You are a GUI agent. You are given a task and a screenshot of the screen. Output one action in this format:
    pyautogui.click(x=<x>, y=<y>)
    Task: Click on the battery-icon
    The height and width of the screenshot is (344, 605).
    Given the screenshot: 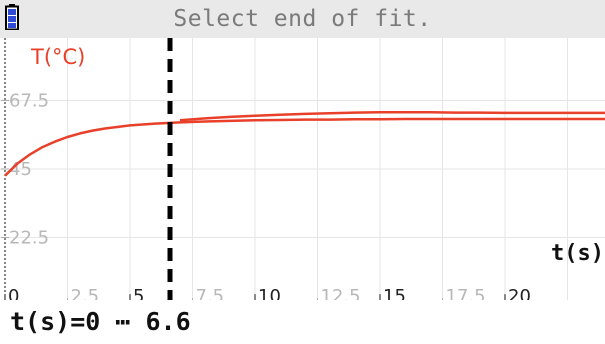 What is the action you would take?
    pyautogui.click(x=12, y=17)
    